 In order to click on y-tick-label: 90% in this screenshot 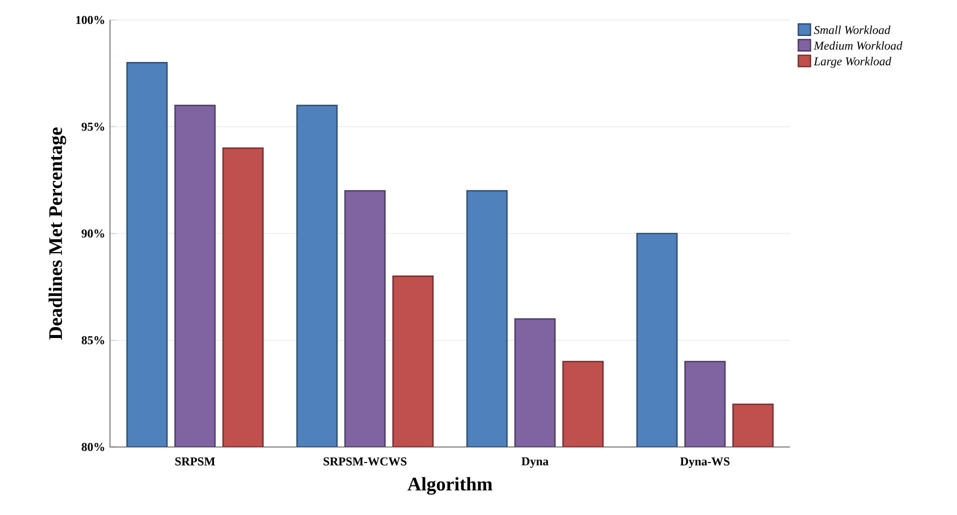, I will do `click(93, 233)`.